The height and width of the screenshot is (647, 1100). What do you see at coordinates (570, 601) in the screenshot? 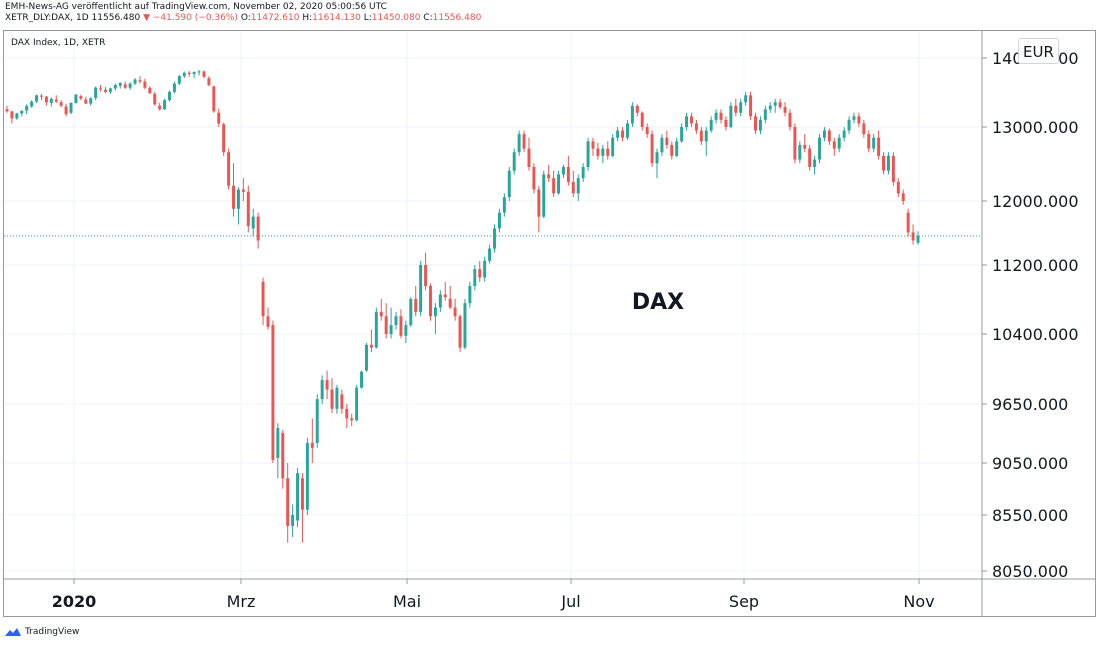
I see `x-tick-label: Jul` at bounding box center [570, 601].